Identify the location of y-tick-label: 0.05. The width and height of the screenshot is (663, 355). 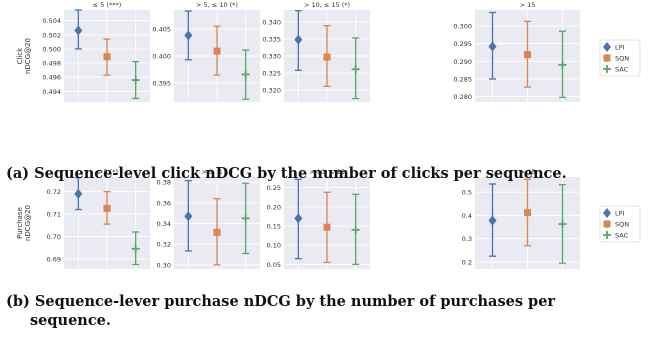
(274, 265).